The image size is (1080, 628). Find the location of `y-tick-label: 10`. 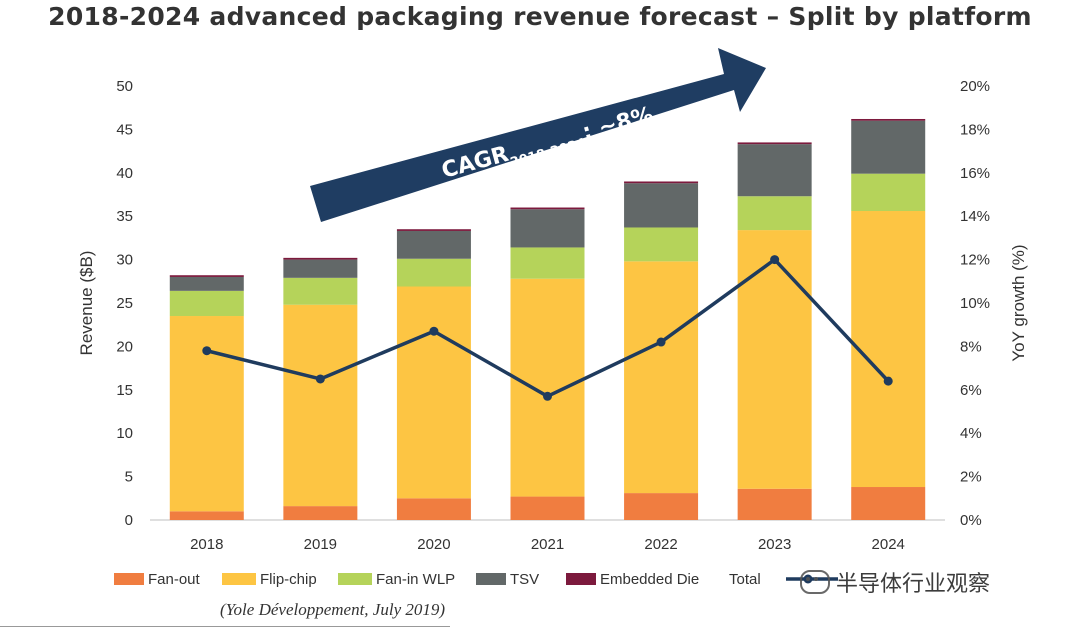

y-tick-label: 10 is located at coordinates (124, 433).